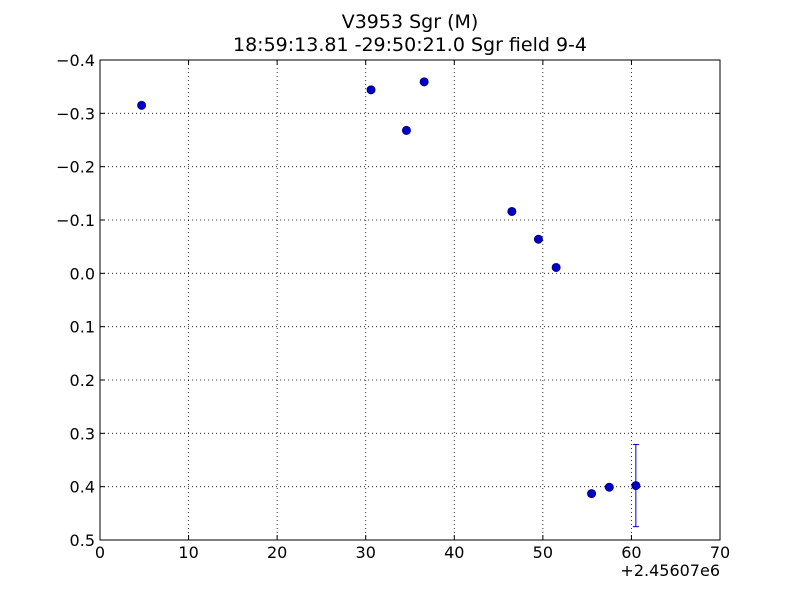 This screenshot has height=600, width=800. Describe the element at coordinates (82, 327) in the screenshot. I see `y-tick-label: 0.1` at that location.